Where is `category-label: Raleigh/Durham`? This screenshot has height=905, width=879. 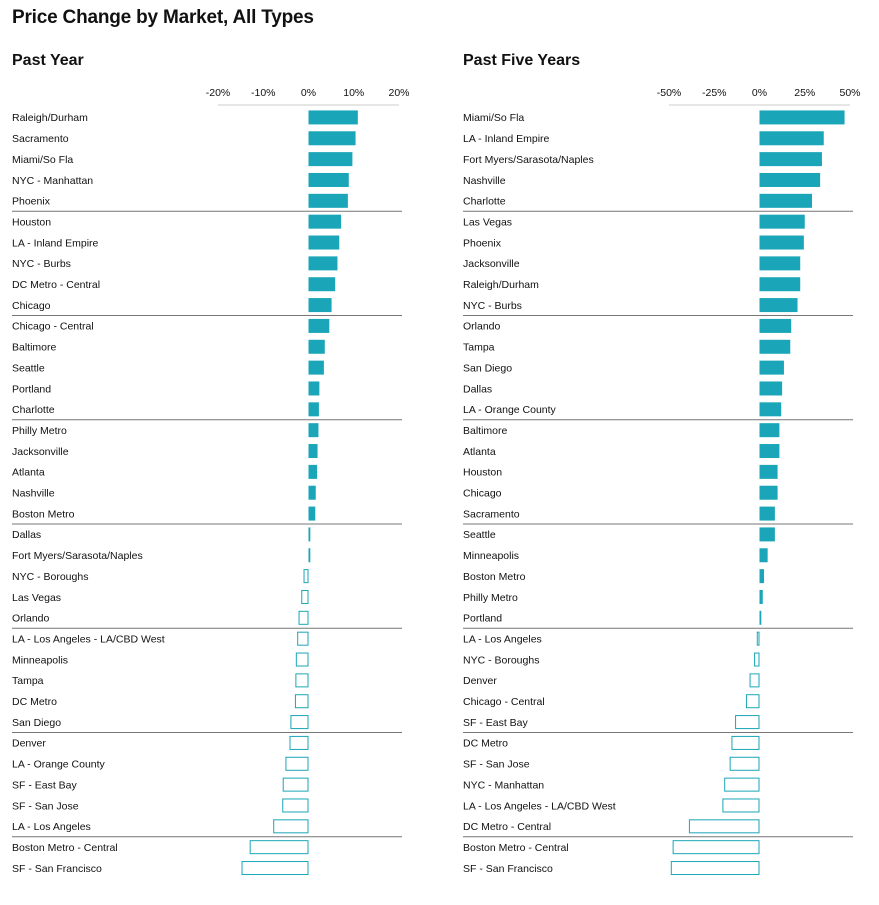
category-label: Raleigh/Durham is located at coordinates (50, 118).